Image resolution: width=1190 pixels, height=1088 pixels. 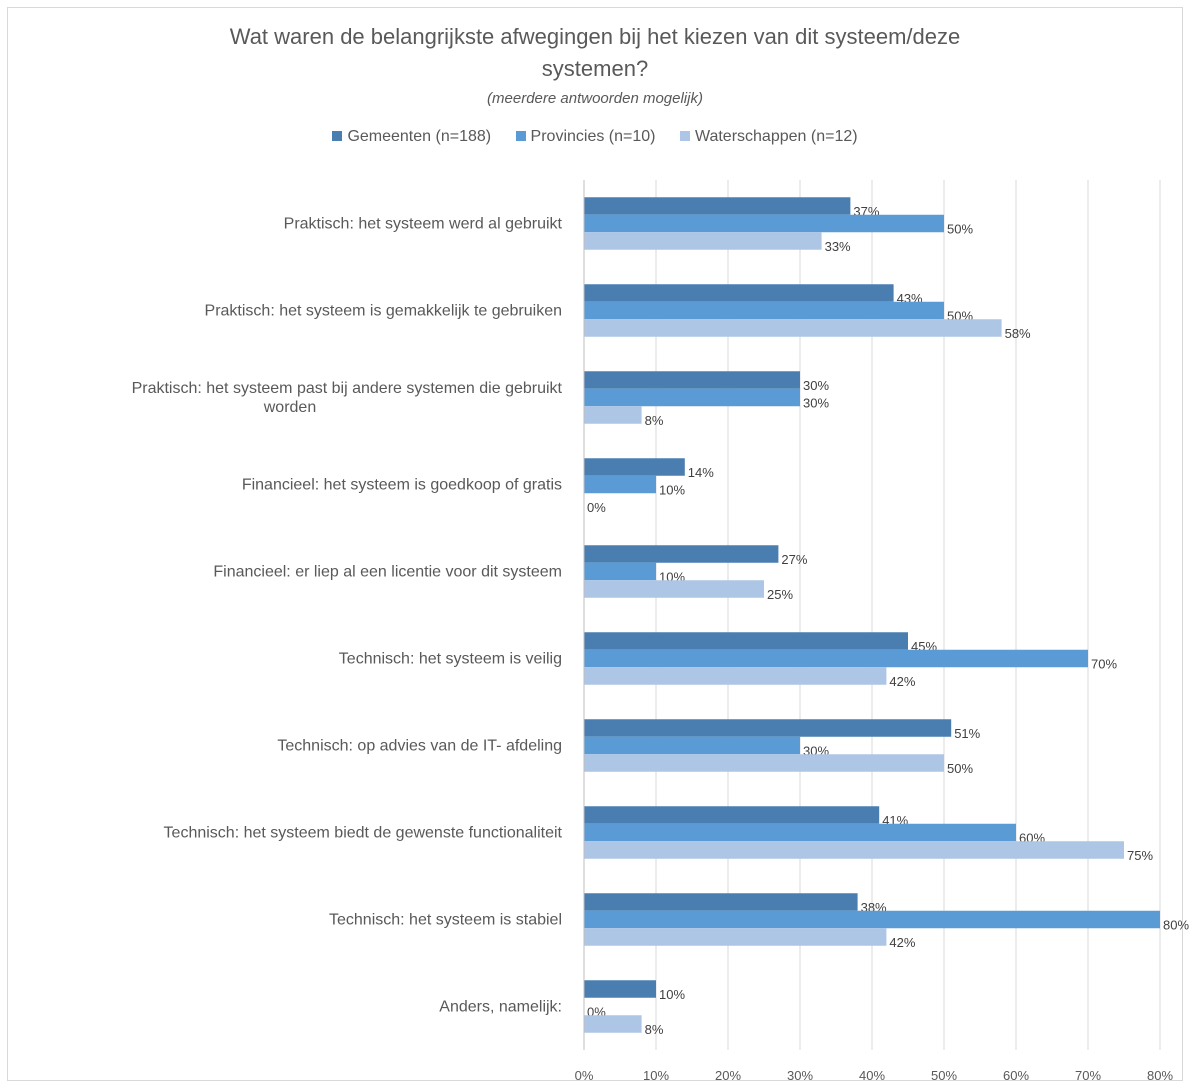 I want to click on bar-value-label: 14%, so click(x=701, y=472).